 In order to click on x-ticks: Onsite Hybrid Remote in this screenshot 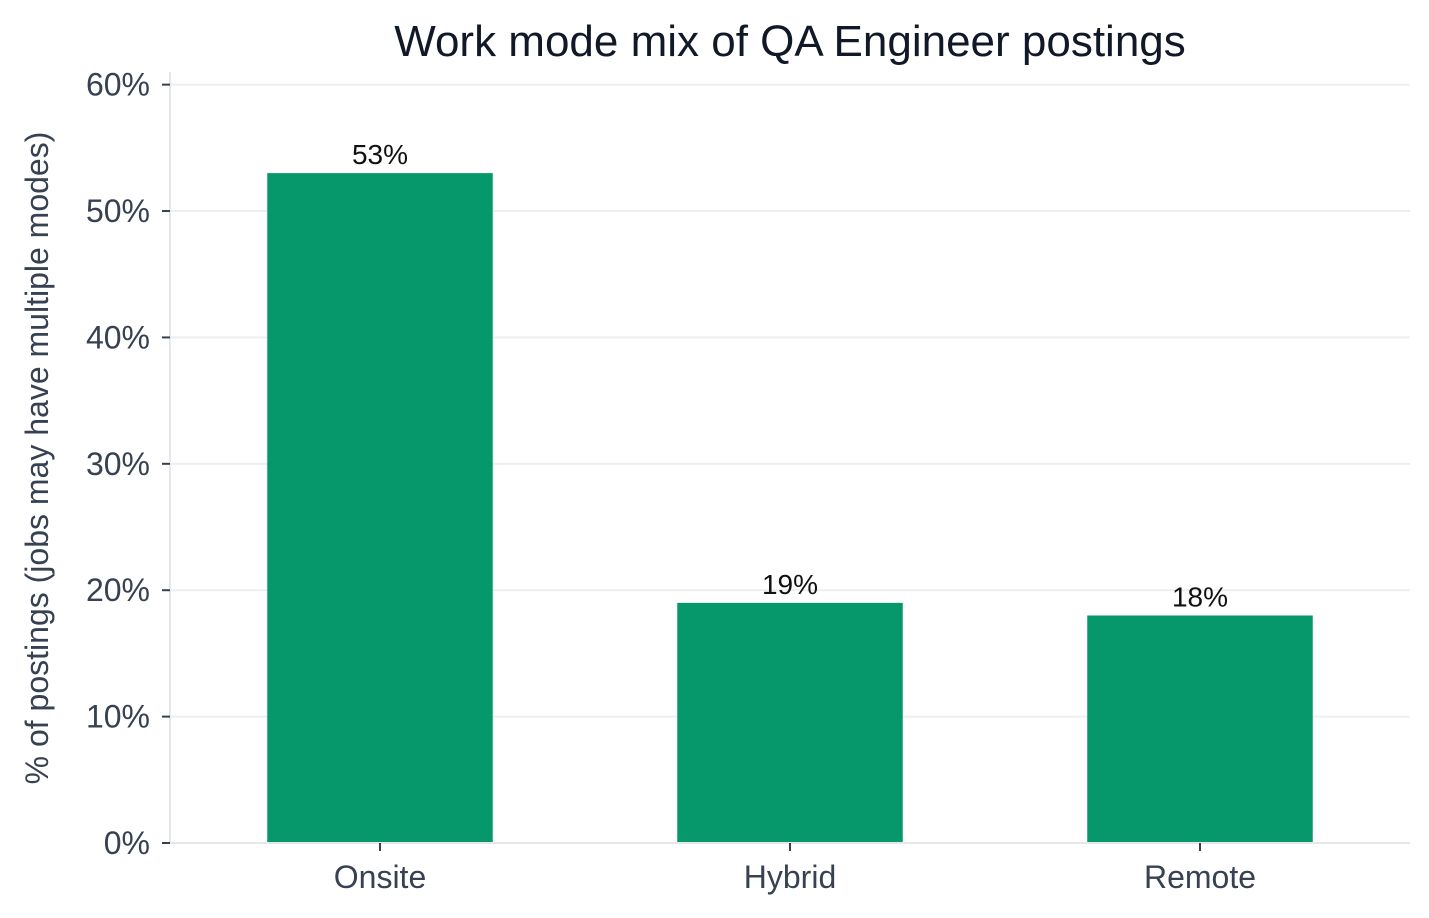, I will do `click(795, 869)`.